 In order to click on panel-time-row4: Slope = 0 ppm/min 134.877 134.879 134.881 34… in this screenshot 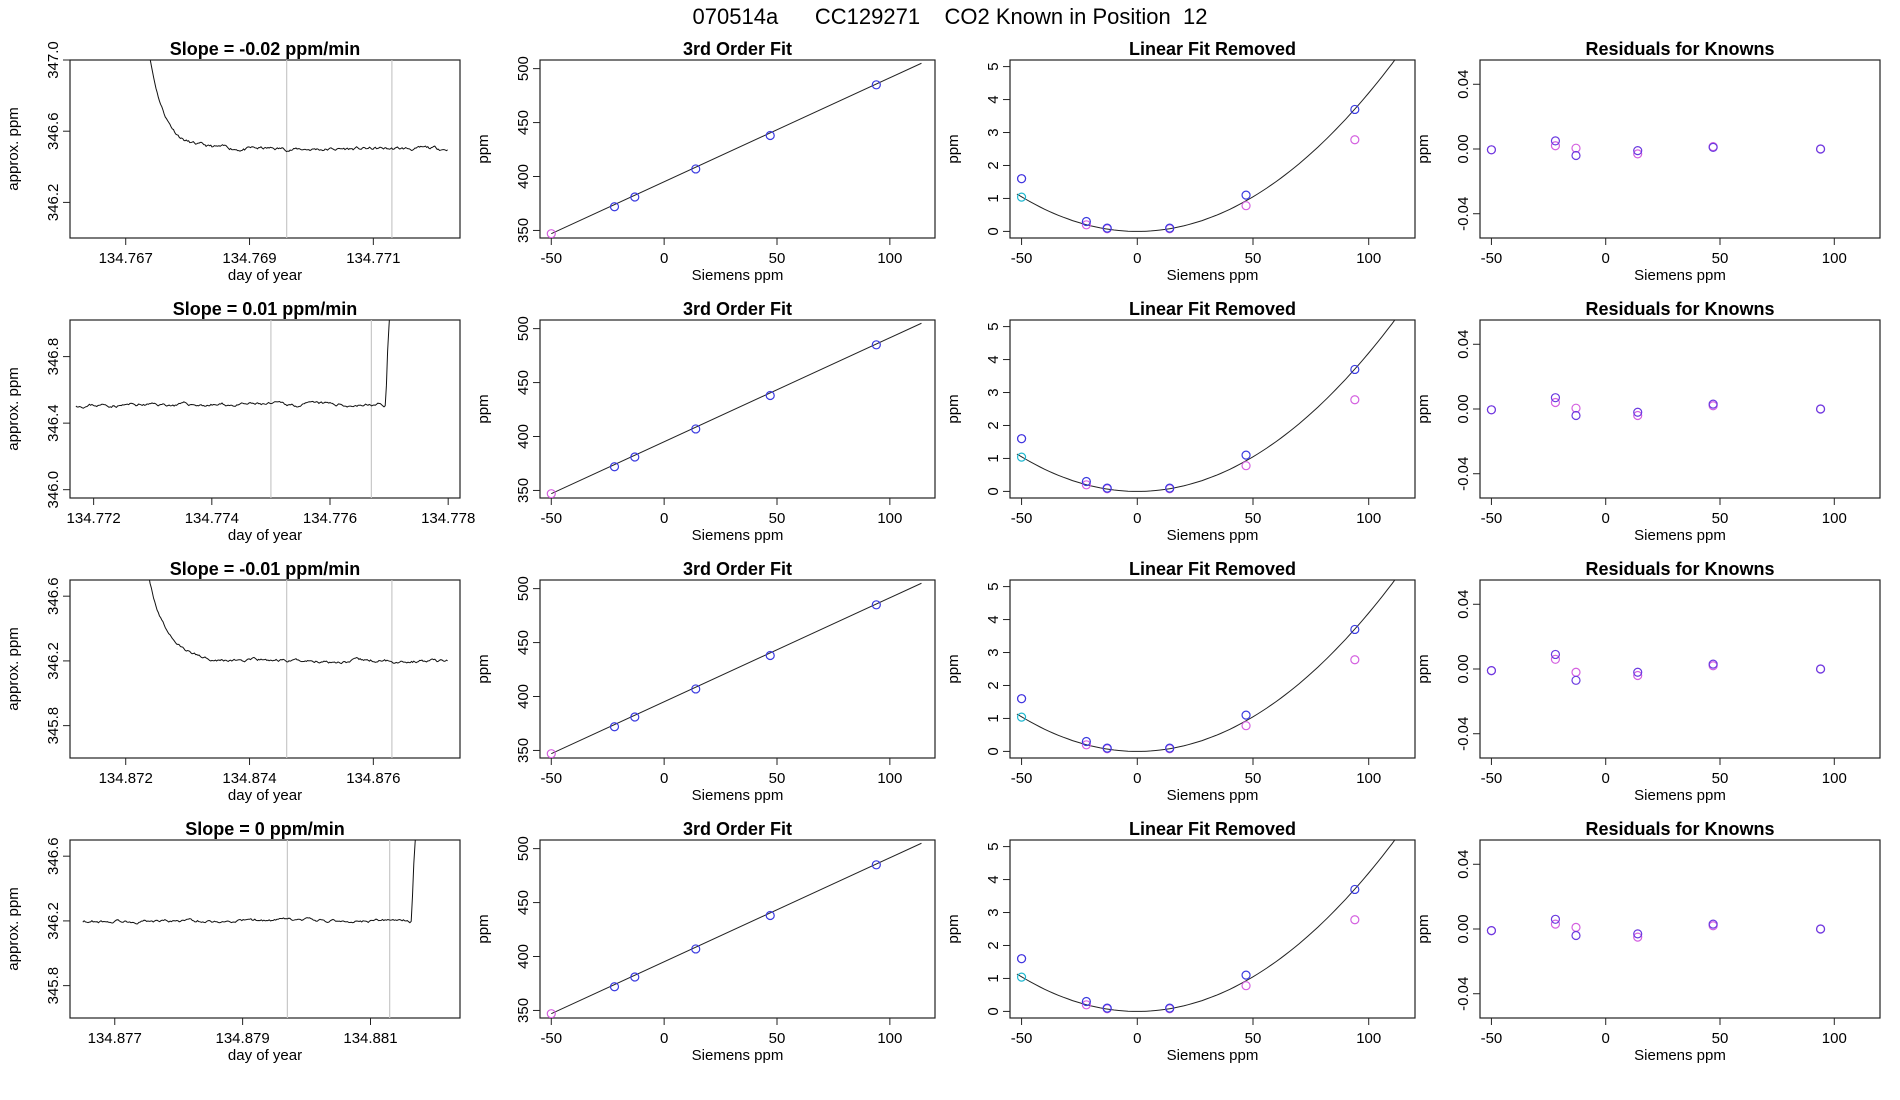, I will do `click(233, 941)`.